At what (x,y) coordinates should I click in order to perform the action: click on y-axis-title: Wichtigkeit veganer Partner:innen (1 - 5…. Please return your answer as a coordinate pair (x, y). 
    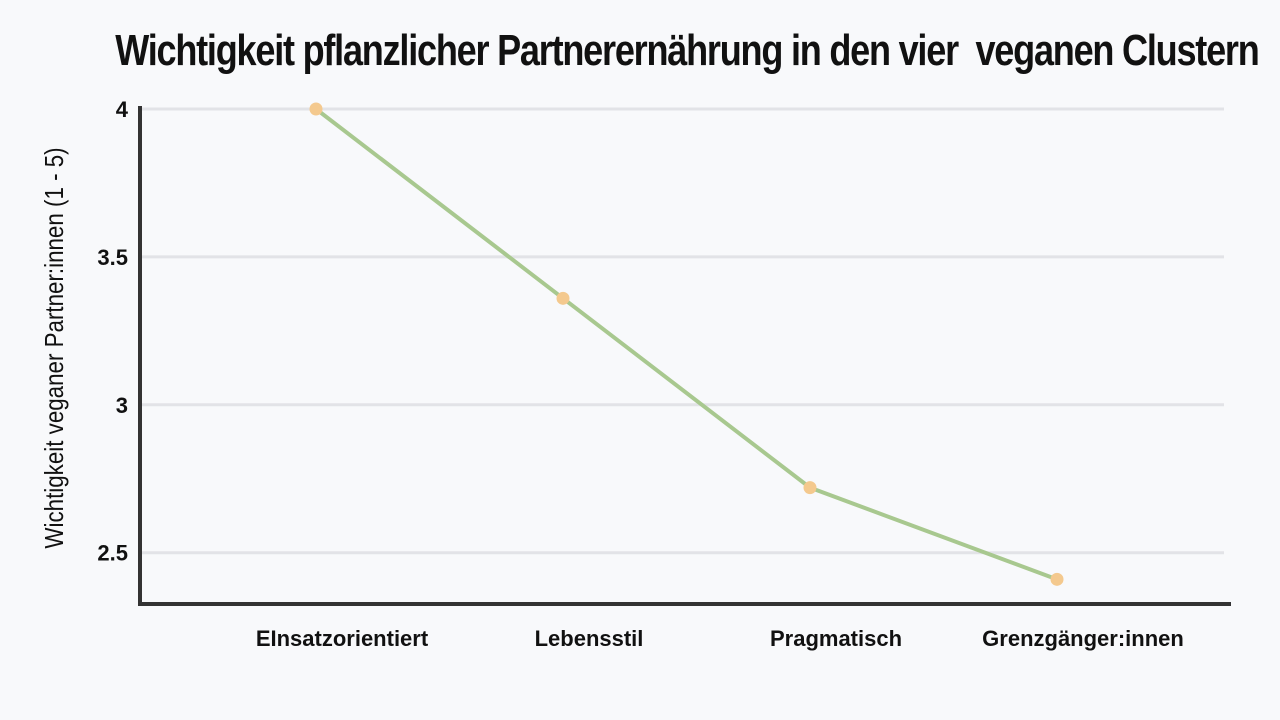
    Looking at the image, I should click on (54, 347).